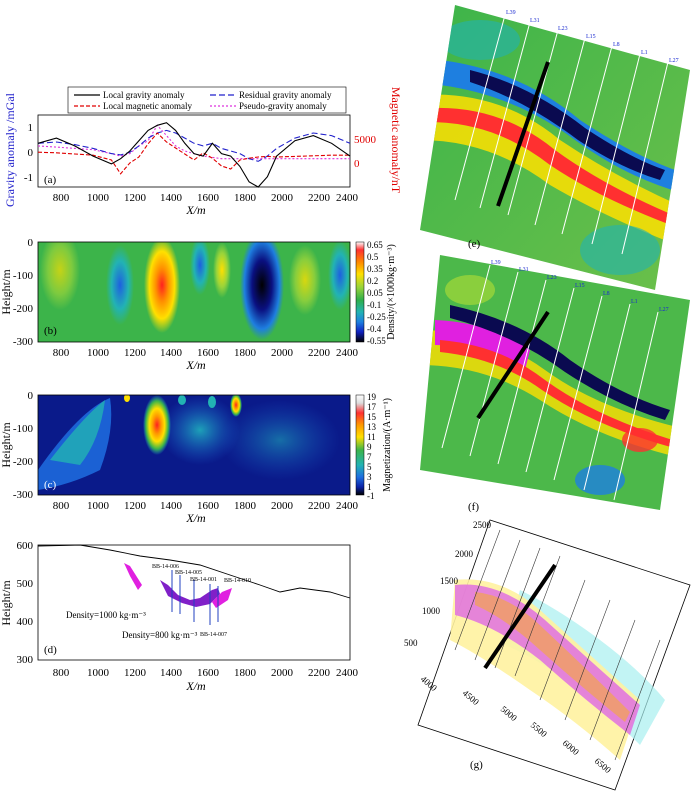 The height and width of the screenshot is (796, 700). What do you see at coordinates (171, 198) in the screenshot?
I see `a-xtick: 1400` at bounding box center [171, 198].